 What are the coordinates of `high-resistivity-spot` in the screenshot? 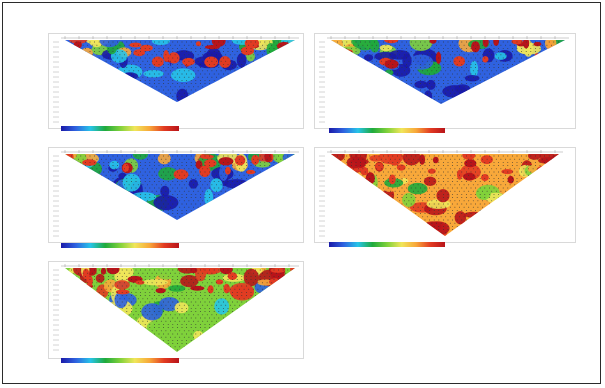 It's located at (552, 62).